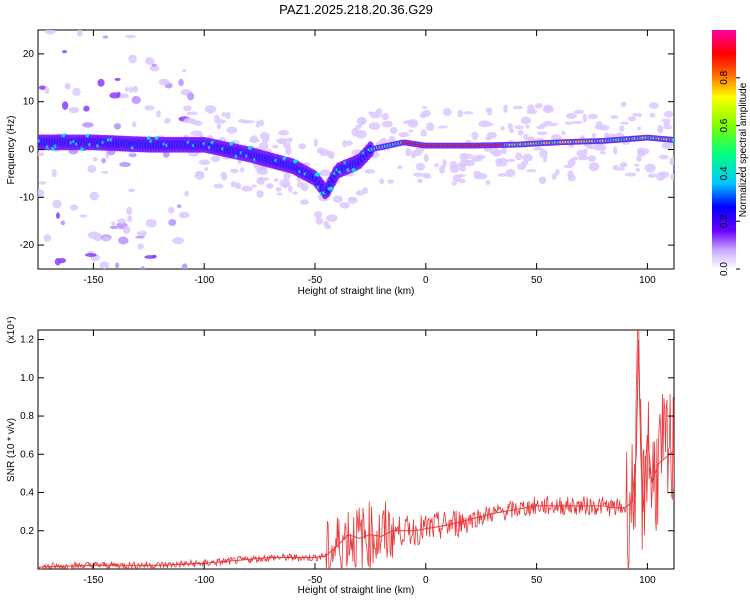 This screenshot has height=600, width=750. I want to click on spectrogram-x-tick-label: -150, so click(93, 280).